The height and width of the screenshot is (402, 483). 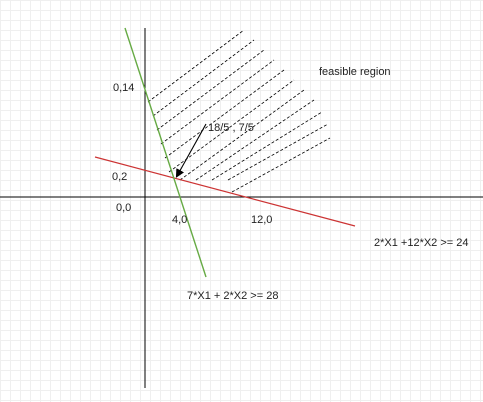 What do you see at coordinates (165, 152) in the screenshot?
I see `constraint-line-green` at bounding box center [165, 152].